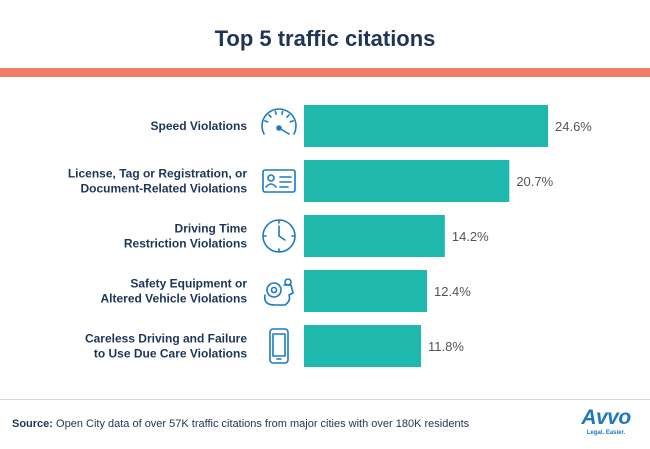 This screenshot has width=650, height=449. I want to click on footer-divider, so click(325, 399).